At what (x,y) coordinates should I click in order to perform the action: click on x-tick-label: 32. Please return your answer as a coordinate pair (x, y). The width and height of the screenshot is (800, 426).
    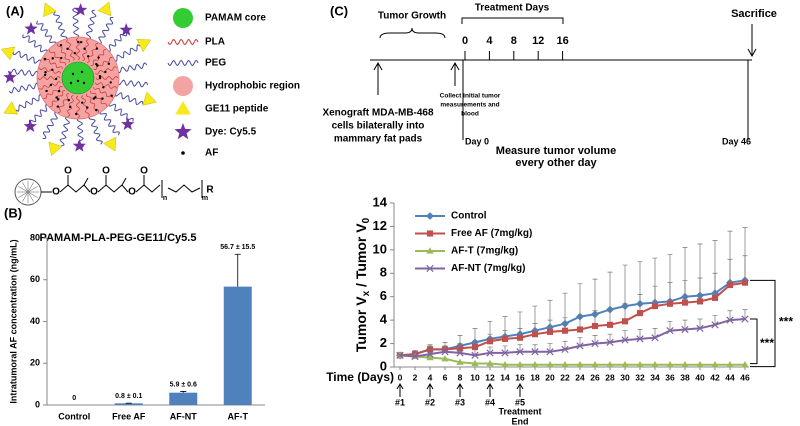
    Looking at the image, I should click on (640, 377).